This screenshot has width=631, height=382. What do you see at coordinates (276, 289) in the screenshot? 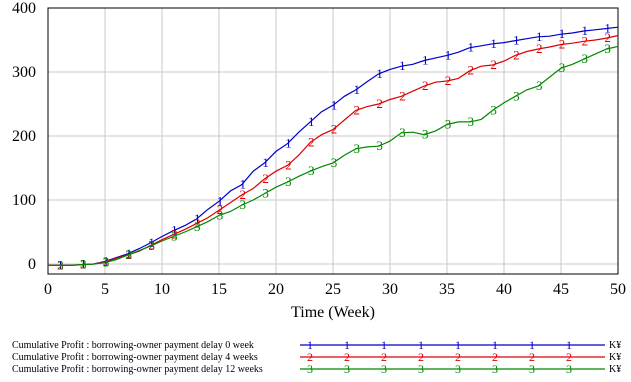
I see `x-tick-label: 20` at bounding box center [276, 289].